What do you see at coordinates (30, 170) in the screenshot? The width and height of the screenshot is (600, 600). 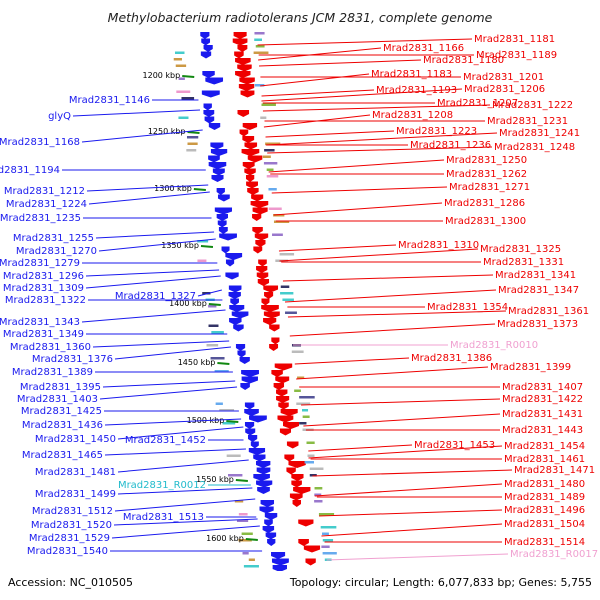 I see `left-gene-label: Mrad2831_1194` at bounding box center [30, 170].